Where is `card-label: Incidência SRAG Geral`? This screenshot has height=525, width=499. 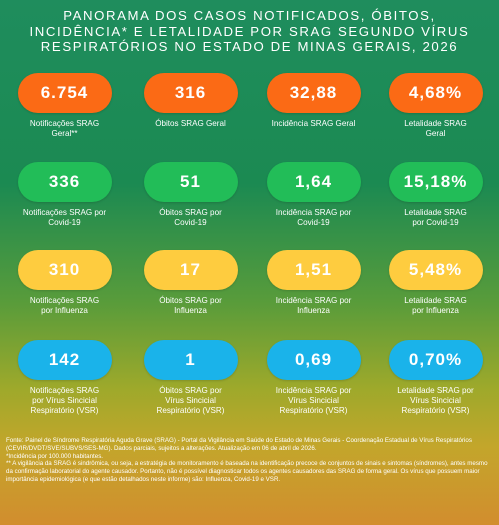
card-label: Incidência SRAG Geral is located at coordinates (313, 124).